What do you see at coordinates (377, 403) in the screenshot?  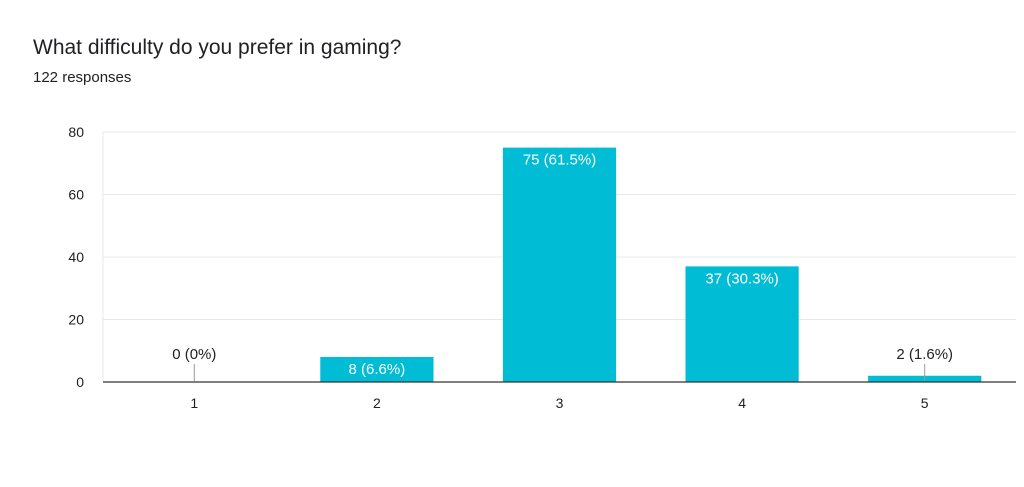 I see `x-tick-label: 2` at bounding box center [377, 403].